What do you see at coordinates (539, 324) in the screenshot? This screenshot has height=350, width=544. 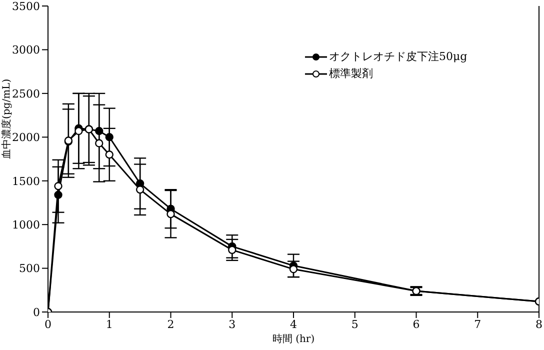 I see `x-tick-label: 8` at bounding box center [539, 324].